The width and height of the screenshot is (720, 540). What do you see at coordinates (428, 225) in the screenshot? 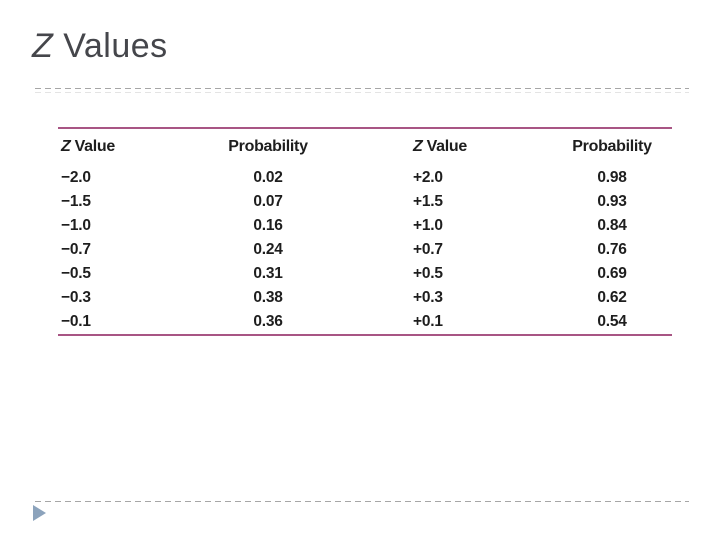
I see `z-value-cell: +1.0` at bounding box center [428, 225].